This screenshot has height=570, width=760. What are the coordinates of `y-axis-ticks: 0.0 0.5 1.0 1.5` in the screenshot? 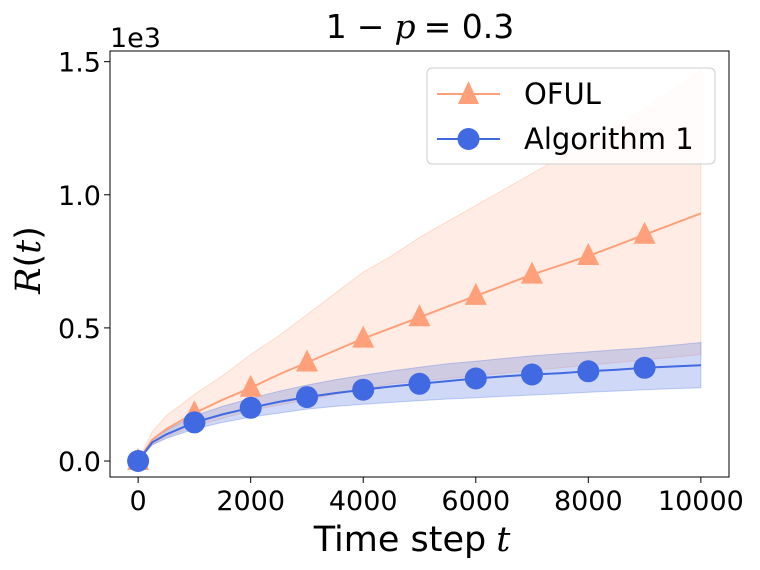 It's located at (84, 263).